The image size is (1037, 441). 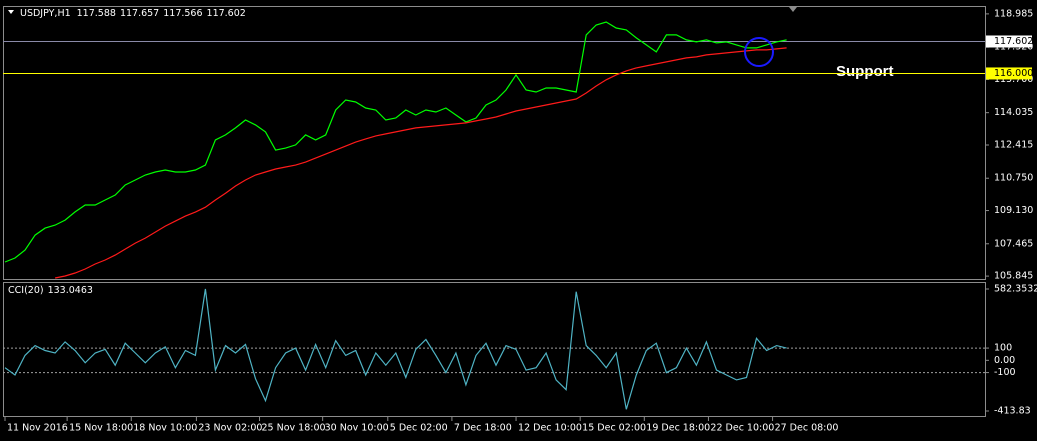 I want to click on y-tick-label: -100, so click(x=1005, y=372).